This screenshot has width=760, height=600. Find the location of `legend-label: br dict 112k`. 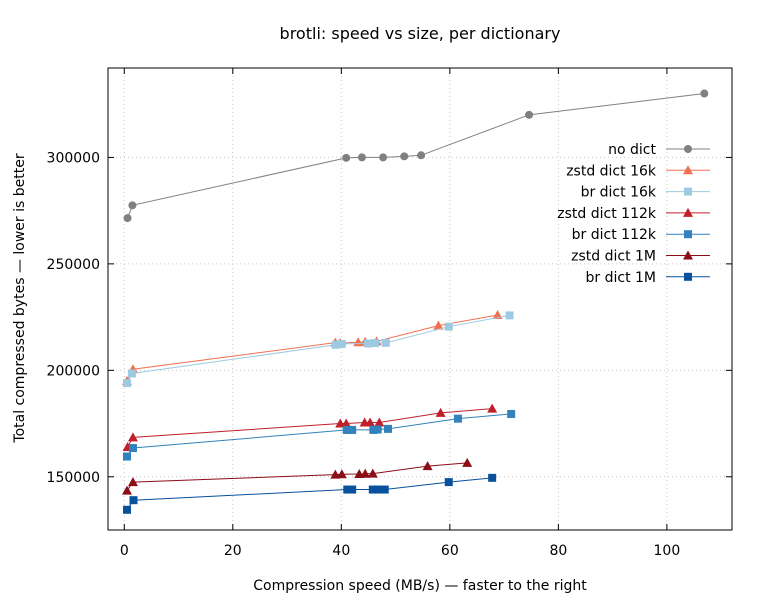

legend-label: br dict 112k is located at coordinates (614, 235).